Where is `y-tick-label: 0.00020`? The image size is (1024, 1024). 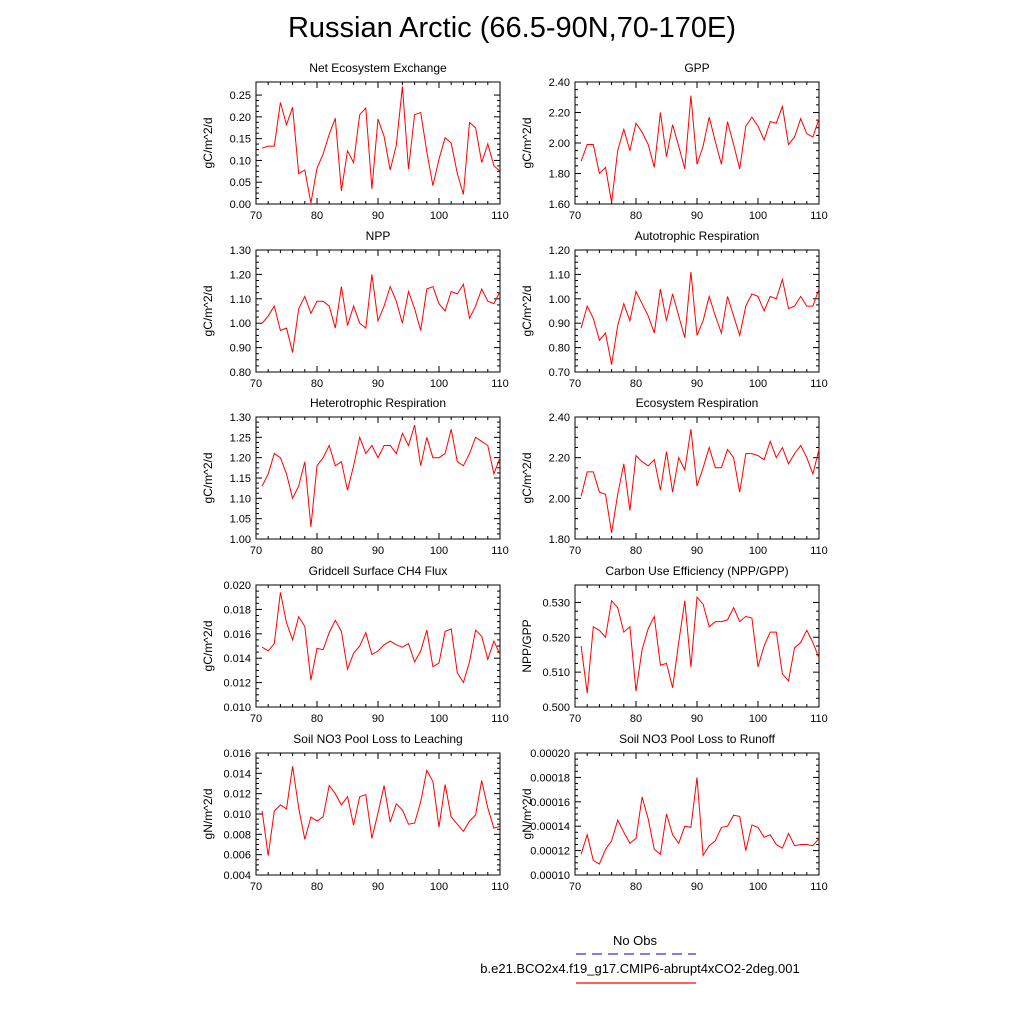 y-tick-label: 0.00020 is located at coordinates (550, 754).